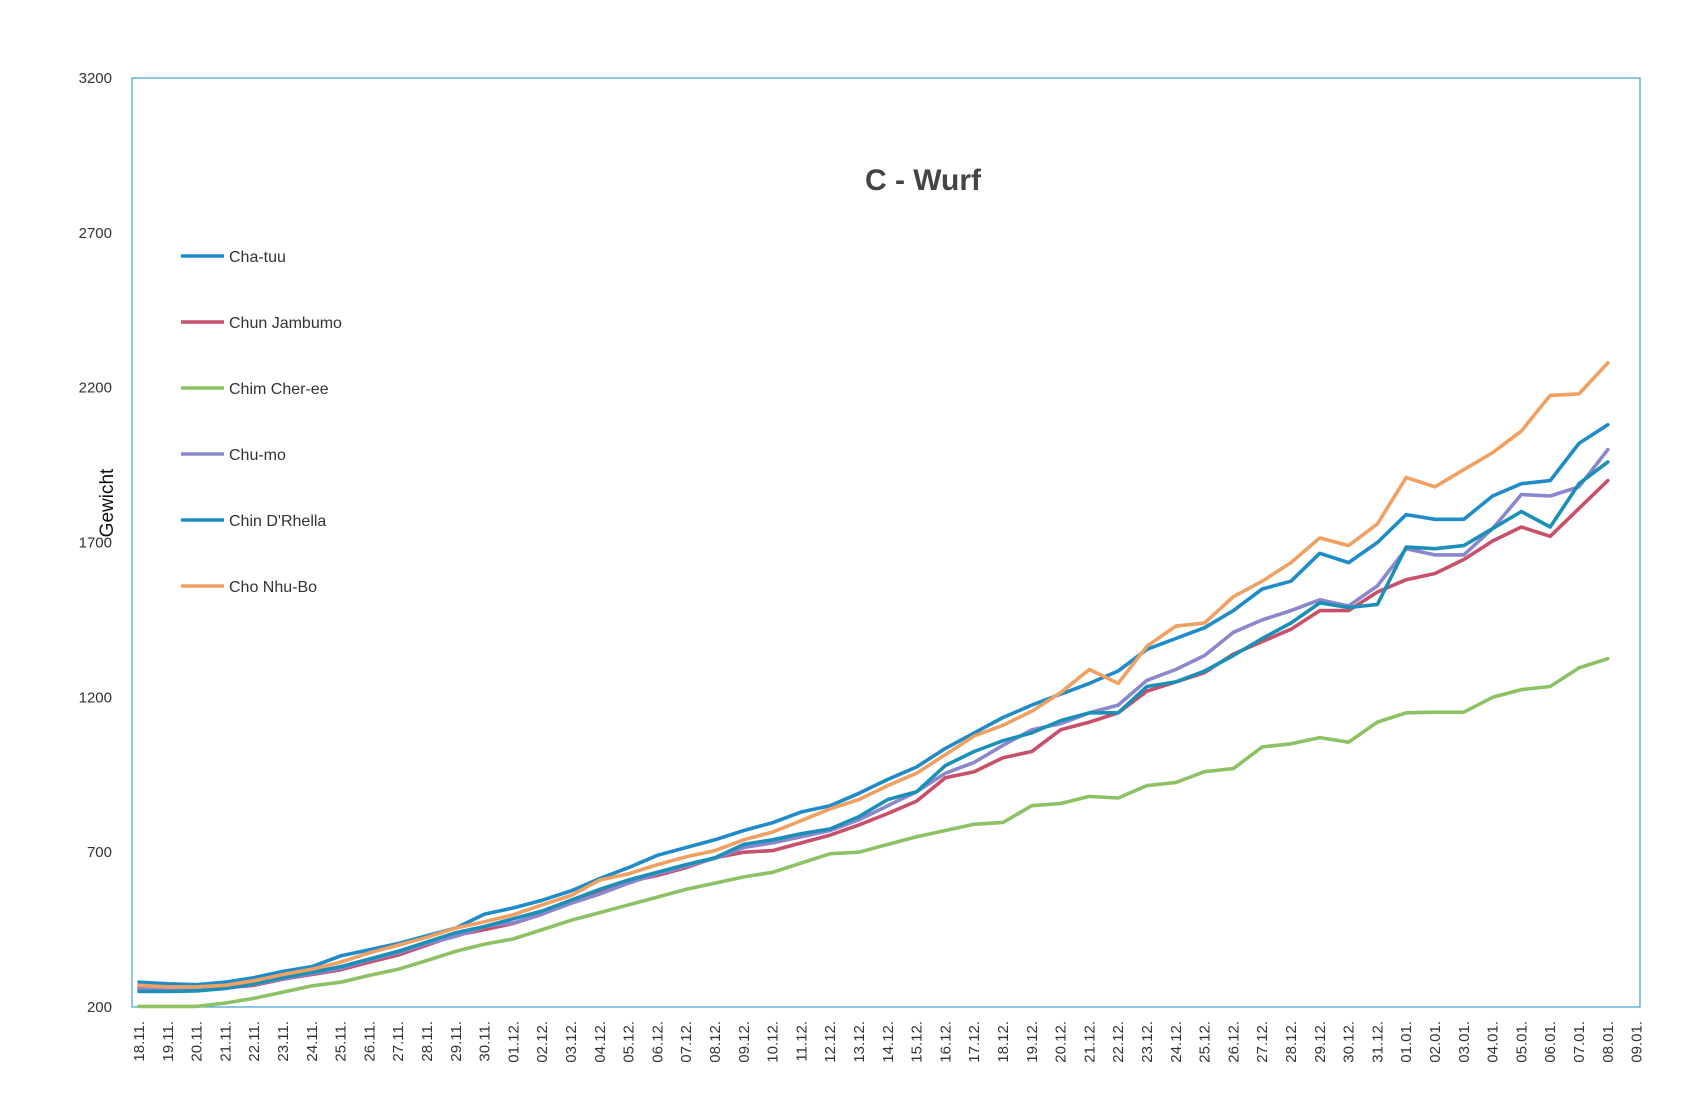 Image resolution: width=1688 pixels, height=1108 pixels. I want to click on x-tick-label: 26.12., so click(1233, 1042).